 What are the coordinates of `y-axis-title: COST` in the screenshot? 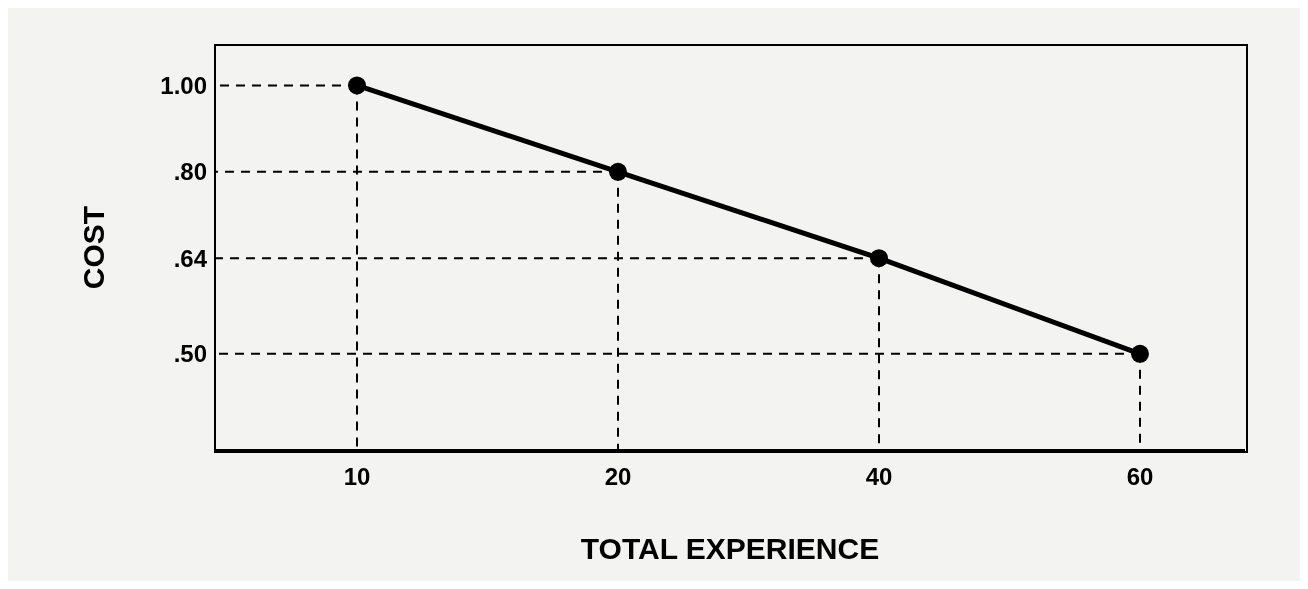 It's located at (93, 247).